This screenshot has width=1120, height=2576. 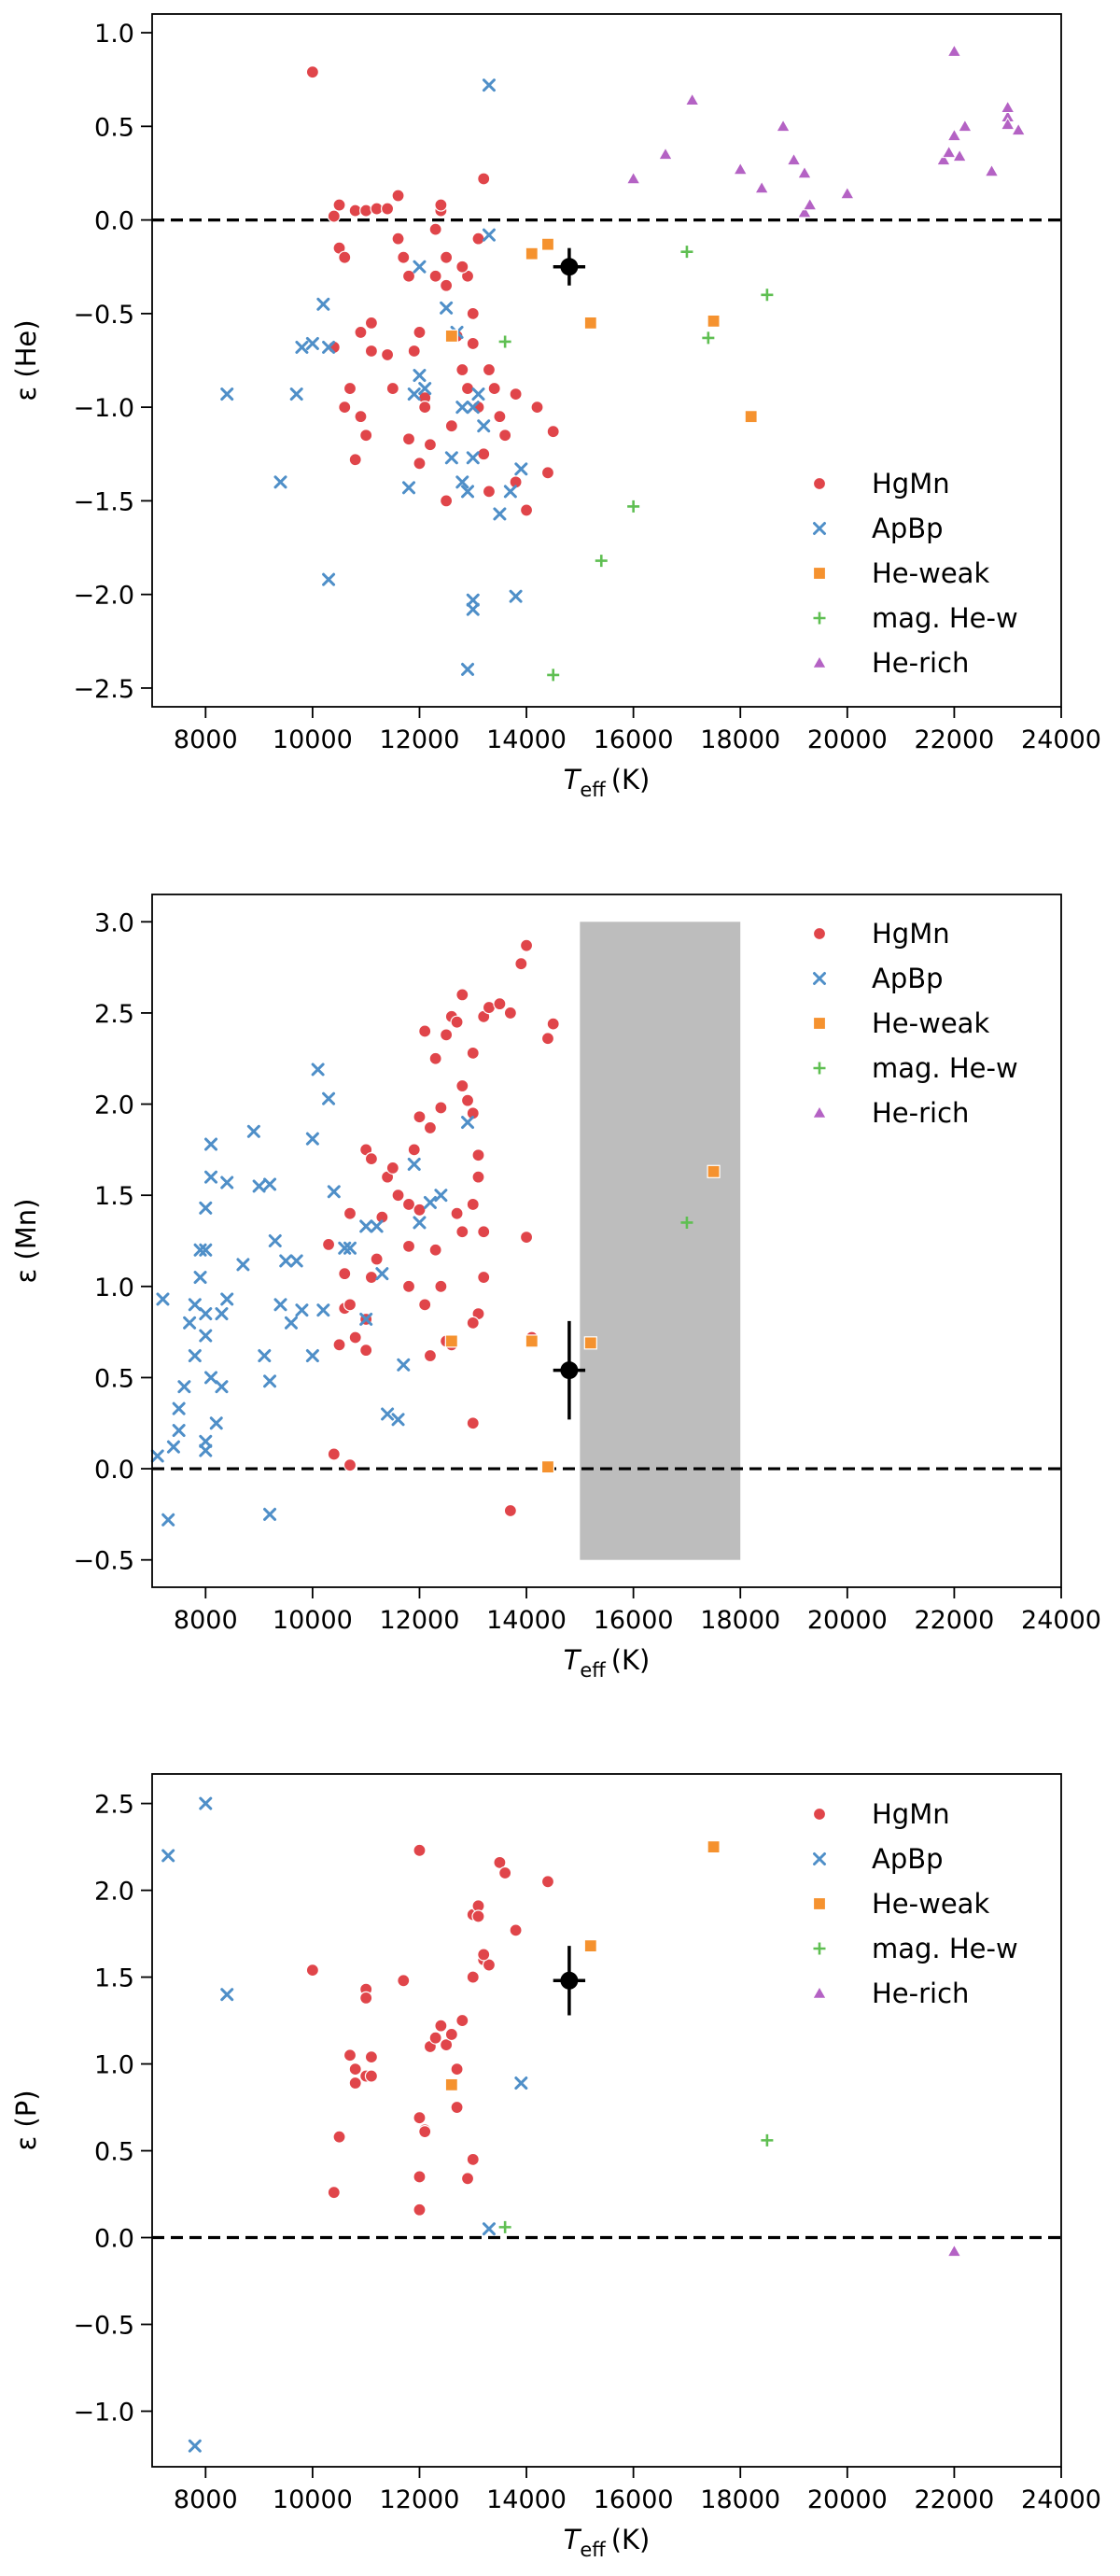 What do you see at coordinates (26, 1241) in the screenshot?
I see `y-axis-label: ε (Mn)` at bounding box center [26, 1241].